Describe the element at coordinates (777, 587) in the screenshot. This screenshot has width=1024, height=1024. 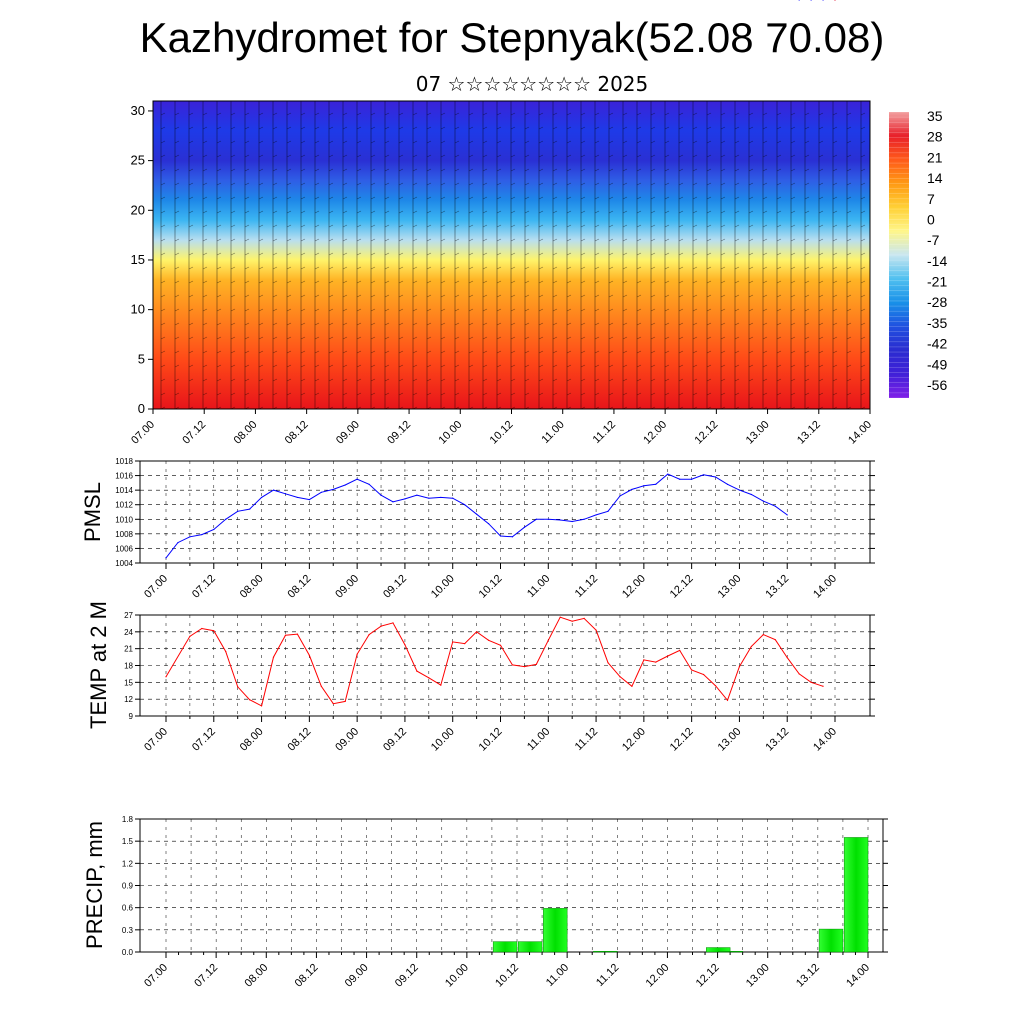
I see `pmsl-xtick-label: 13.12` at that location.